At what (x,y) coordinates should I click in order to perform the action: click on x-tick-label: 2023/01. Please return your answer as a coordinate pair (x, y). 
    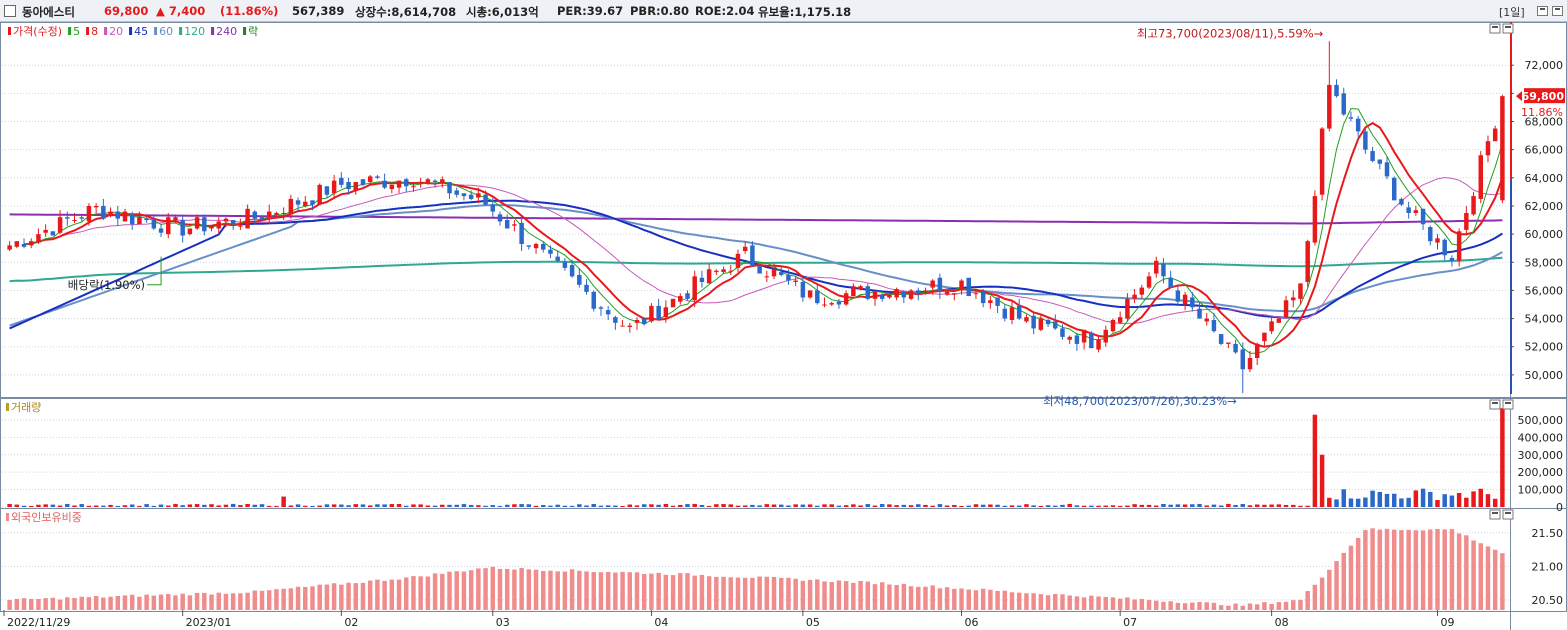
    Looking at the image, I should click on (209, 622).